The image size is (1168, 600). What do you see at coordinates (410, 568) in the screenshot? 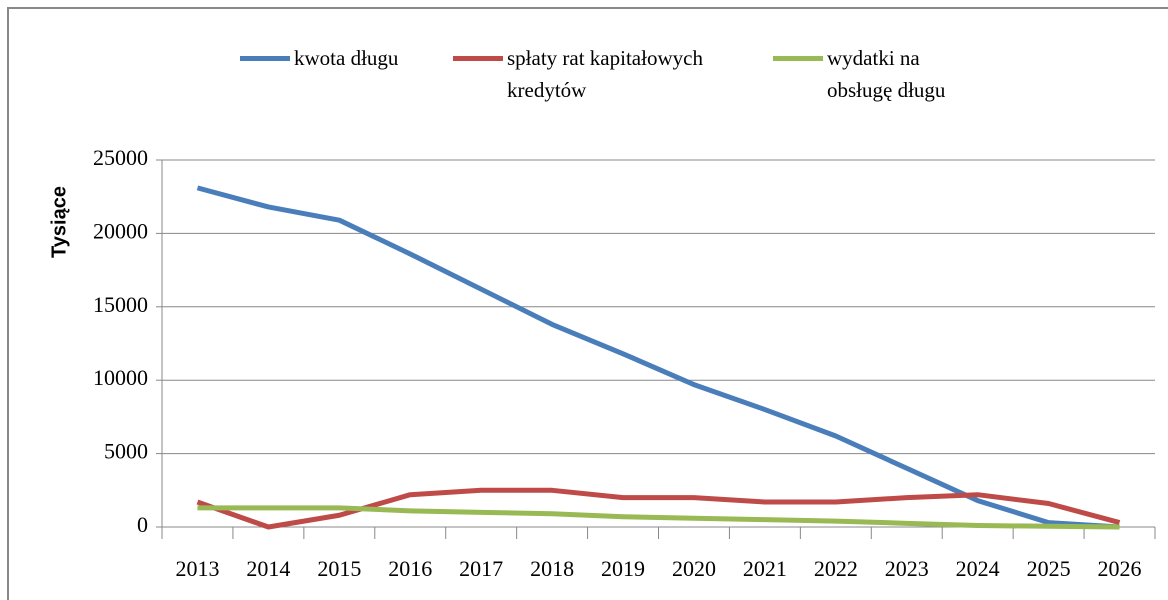
I see `x-tick-label: 2016` at bounding box center [410, 568].